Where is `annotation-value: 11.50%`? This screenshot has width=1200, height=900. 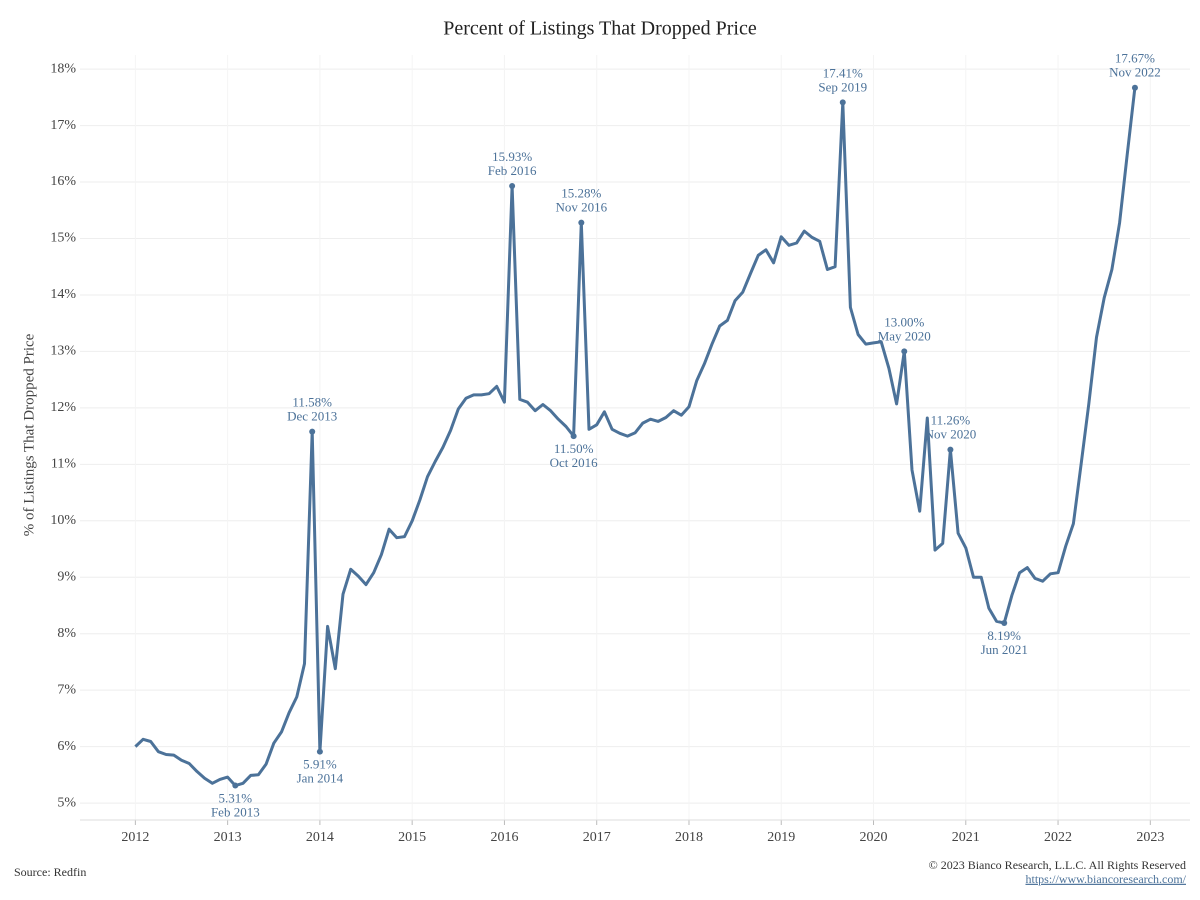
annotation-value: 11.50% is located at coordinates (574, 448).